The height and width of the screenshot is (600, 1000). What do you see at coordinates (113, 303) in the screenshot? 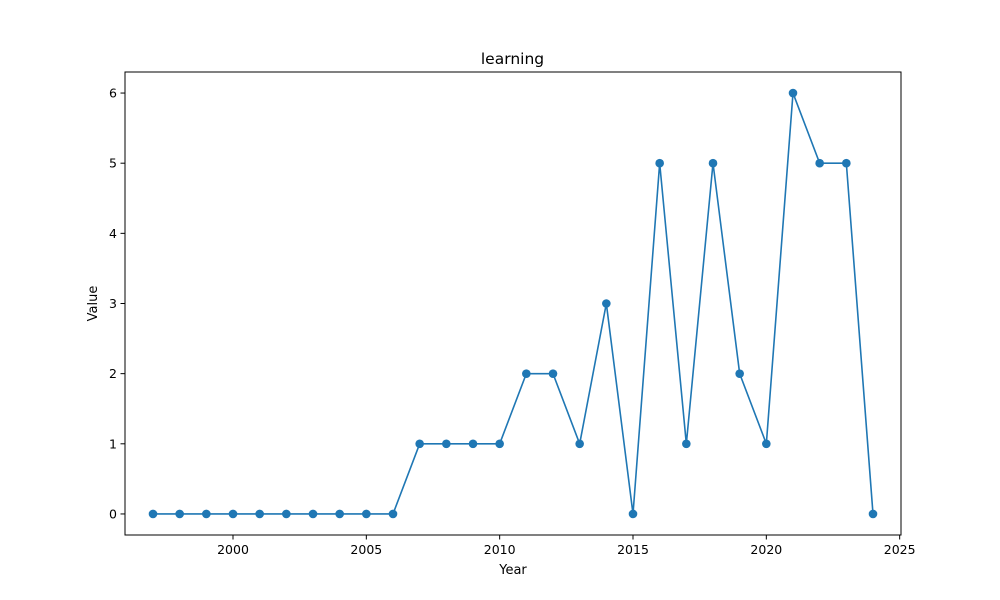
I see `y-tick-label: 3` at bounding box center [113, 303].